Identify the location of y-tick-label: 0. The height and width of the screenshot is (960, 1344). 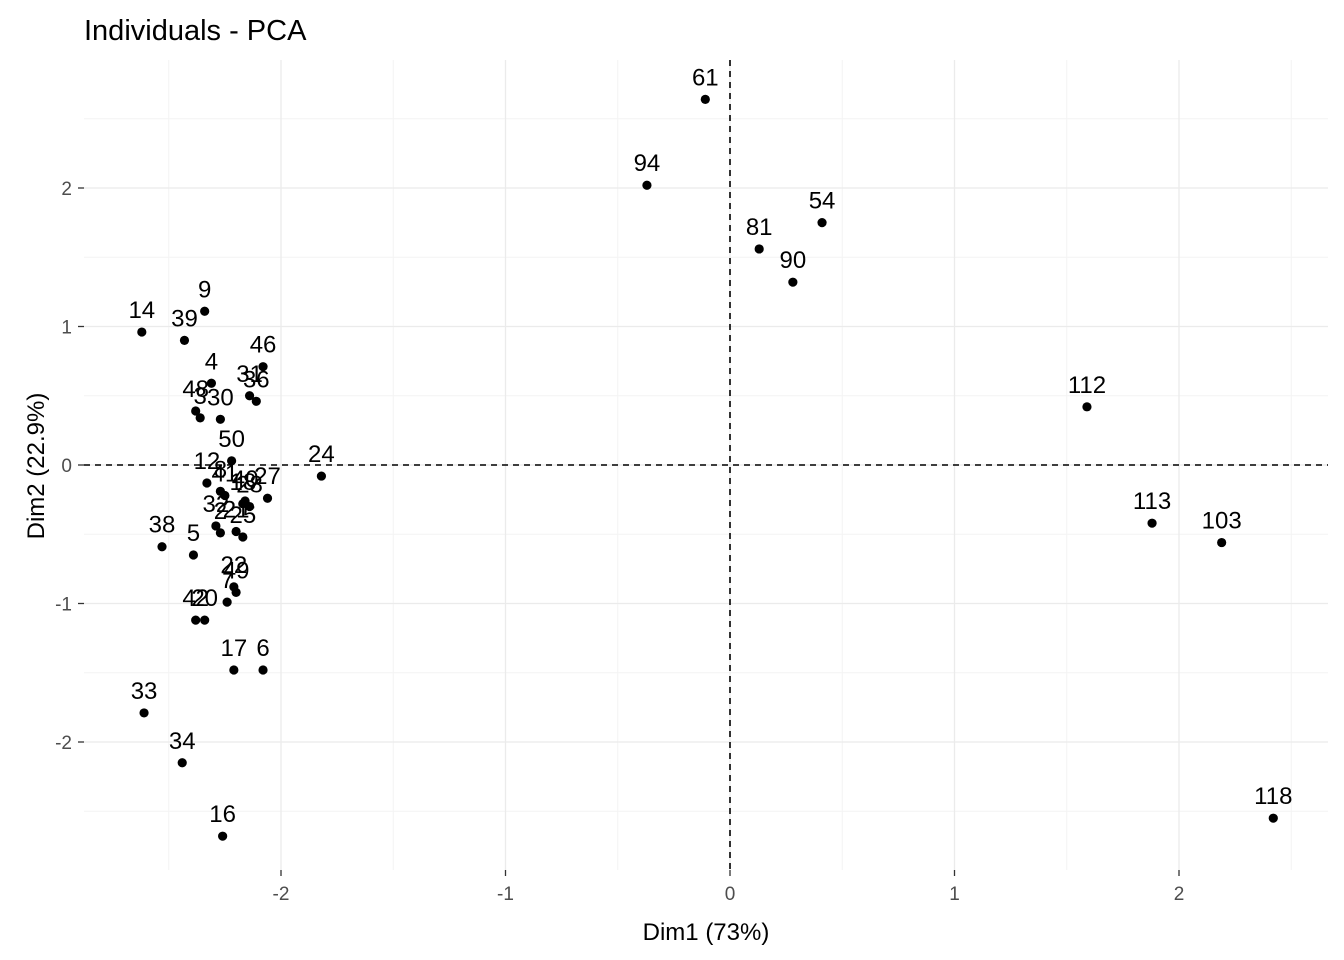
(66, 466).